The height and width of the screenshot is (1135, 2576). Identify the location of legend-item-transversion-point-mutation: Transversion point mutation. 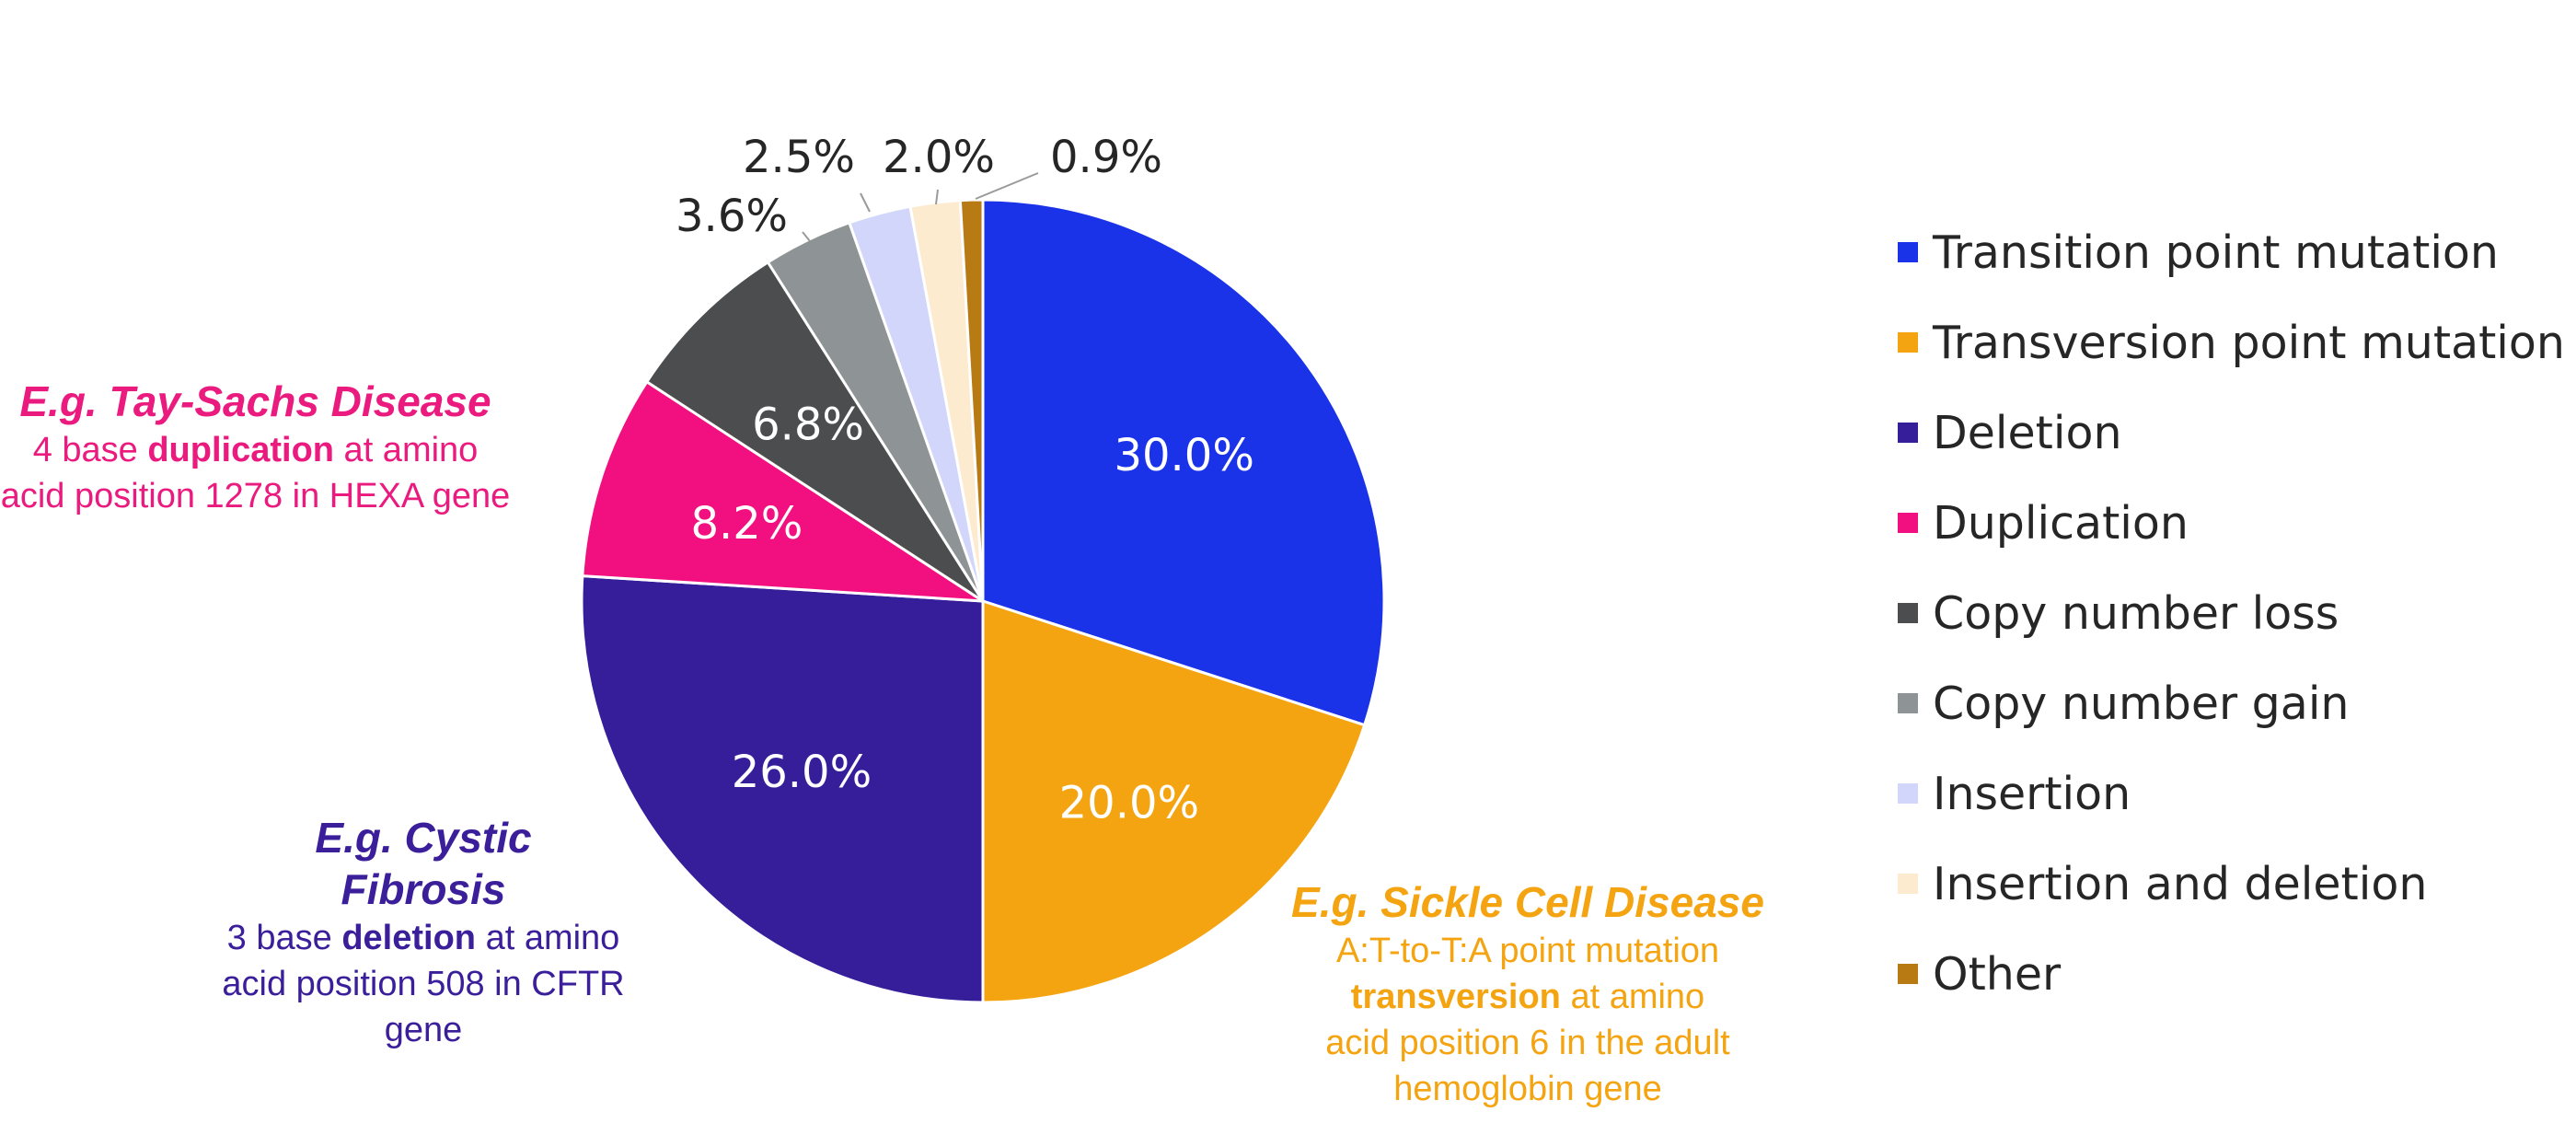
(2232, 342).